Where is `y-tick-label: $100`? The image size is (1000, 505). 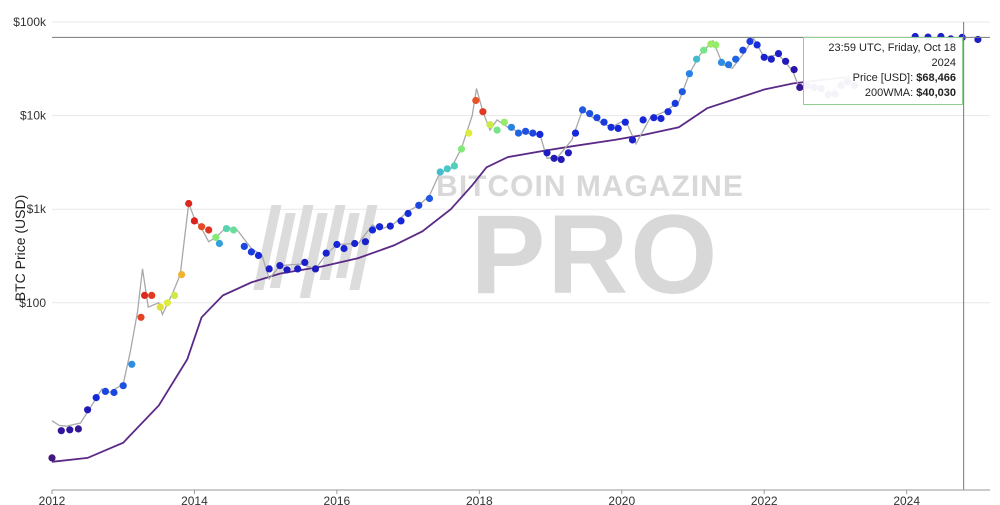
y-tick-label: $100 is located at coordinates (32, 303).